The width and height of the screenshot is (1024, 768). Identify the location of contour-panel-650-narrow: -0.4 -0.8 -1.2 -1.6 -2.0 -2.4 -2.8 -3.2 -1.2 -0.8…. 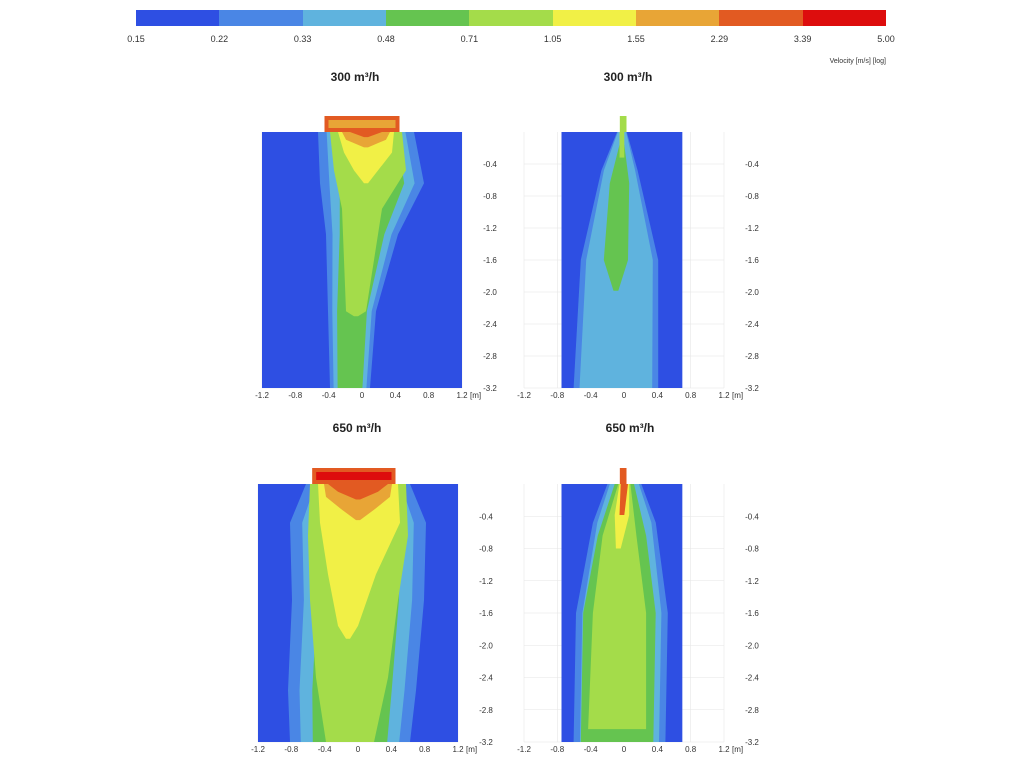
(638, 611).